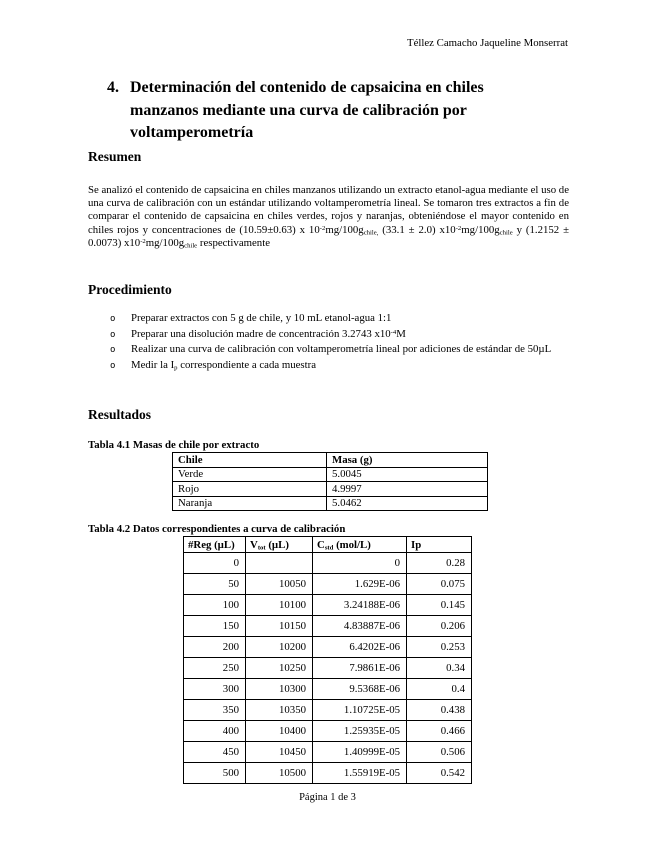 The image size is (655, 848). I want to click on table-cell: 0.34, so click(439, 668).